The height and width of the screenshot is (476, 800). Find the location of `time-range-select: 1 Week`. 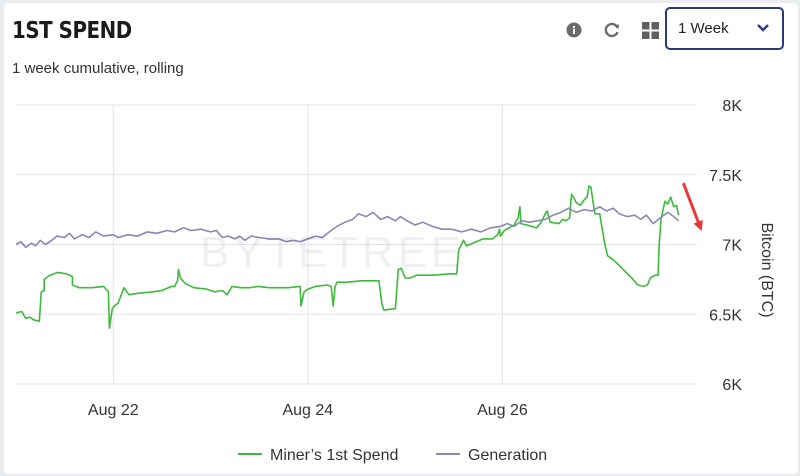

time-range-select: 1 Week is located at coordinates (724, 28).